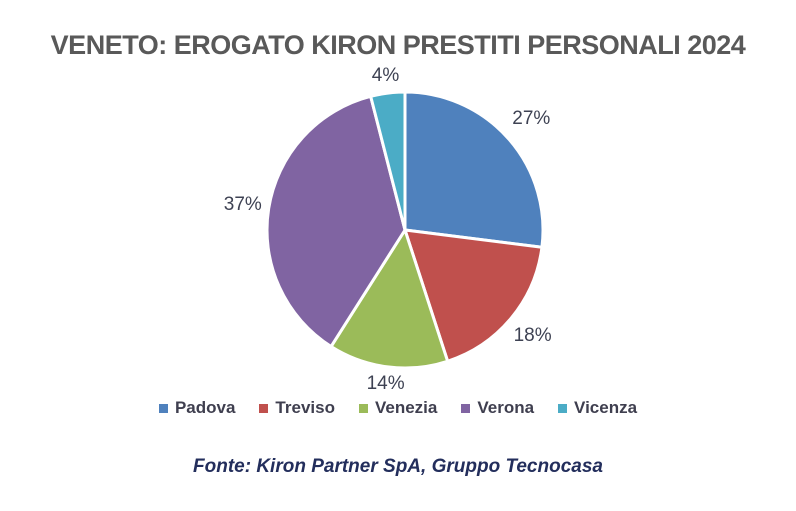 The image size is (796, 511). I want to click on pie-value-label-treviso: 18%, so click(533, 335).